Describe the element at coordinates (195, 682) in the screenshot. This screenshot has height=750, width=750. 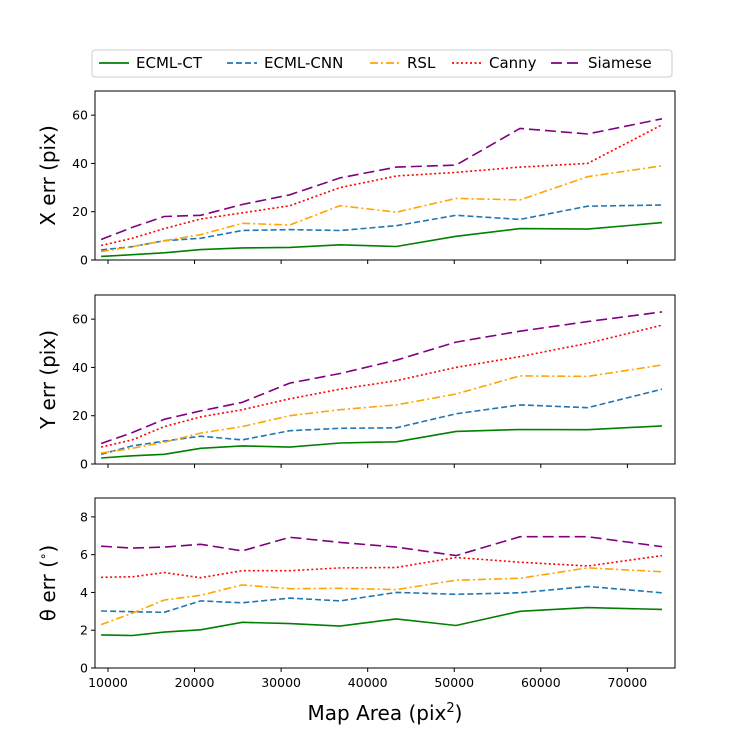
I see `x-tick-label: 20000` at that location.